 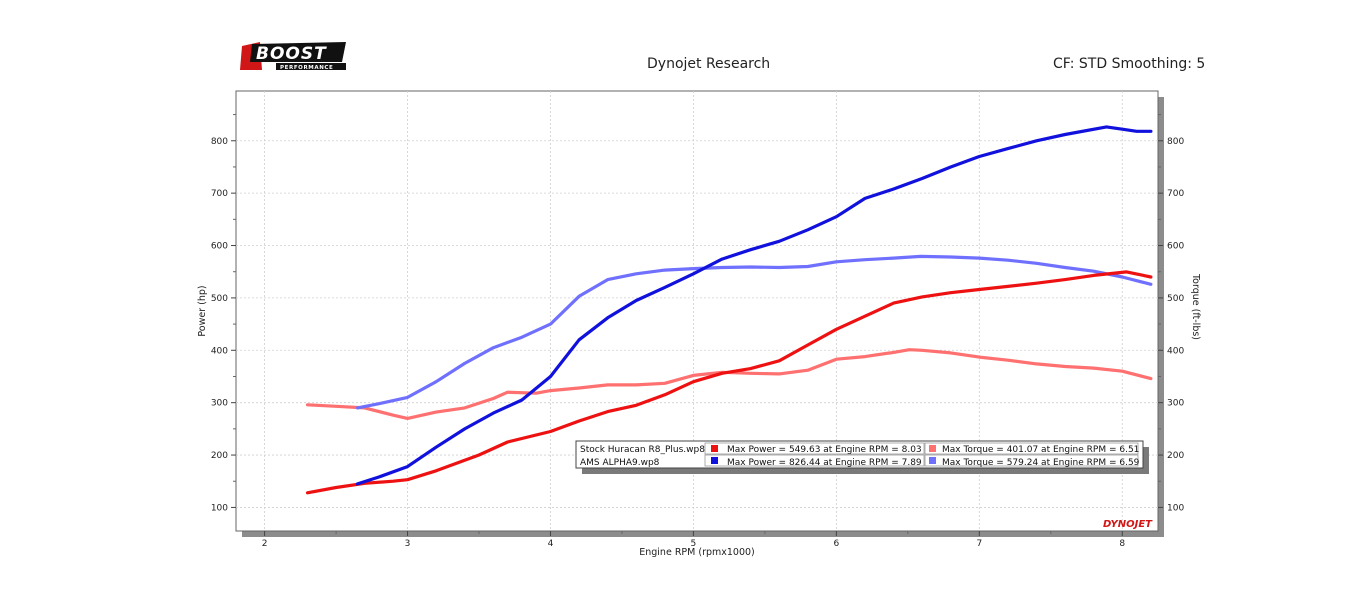 I want to click on x-tick-label: 8, so click(x=1122, y=544).